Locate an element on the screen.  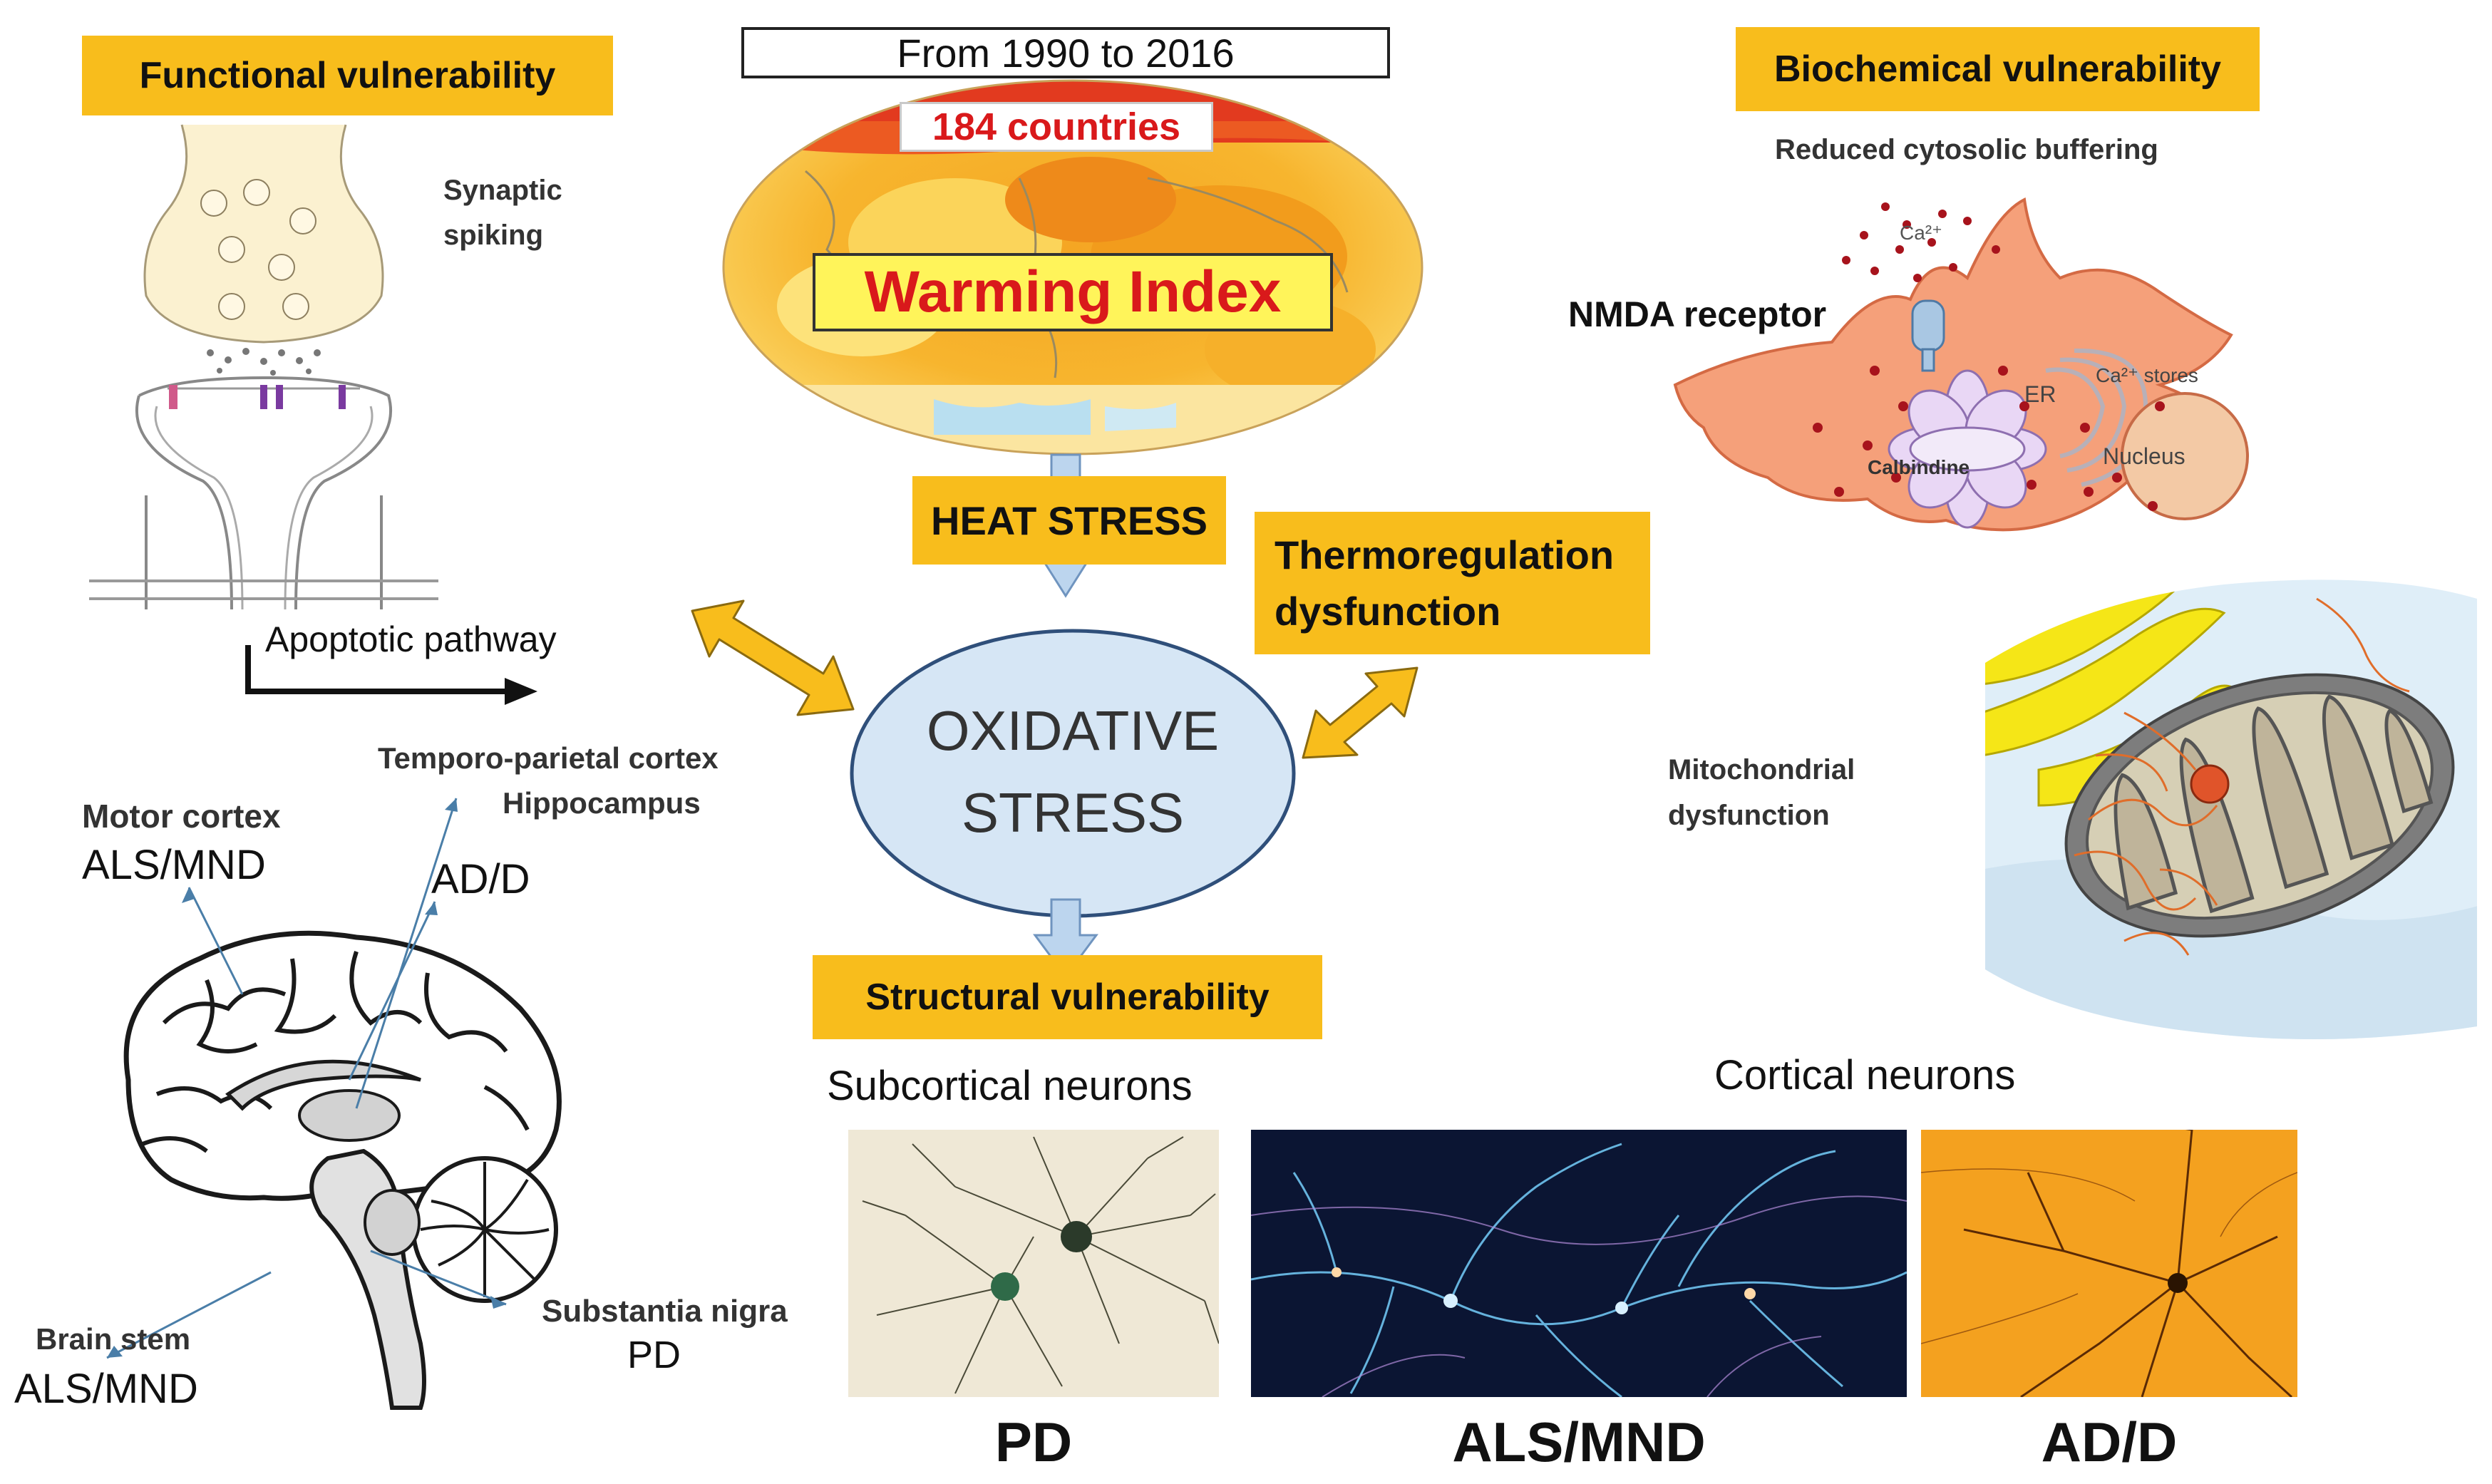
oxidative-line1: OXIDATIVE is located at coordinates (1073, 730).